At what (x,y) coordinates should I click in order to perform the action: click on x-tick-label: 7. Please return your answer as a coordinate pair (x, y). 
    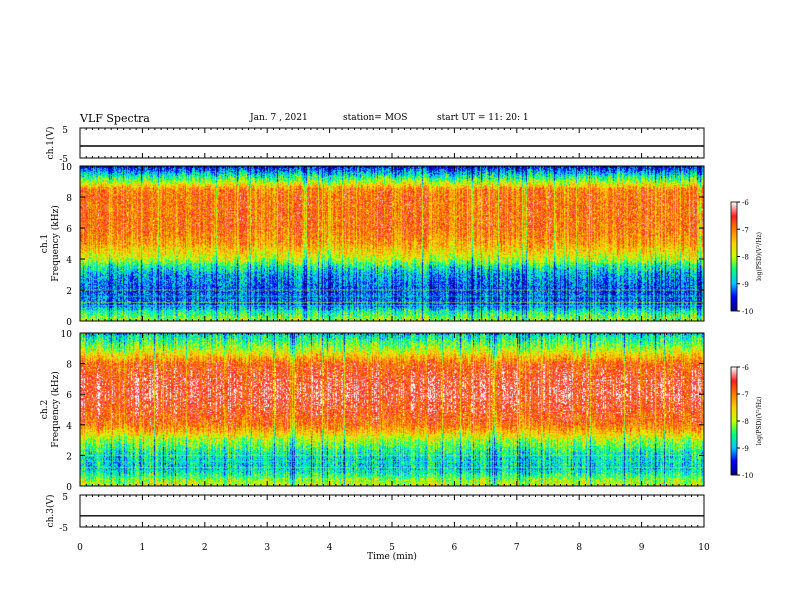
    Looking at the image, I should click on (517, 548).